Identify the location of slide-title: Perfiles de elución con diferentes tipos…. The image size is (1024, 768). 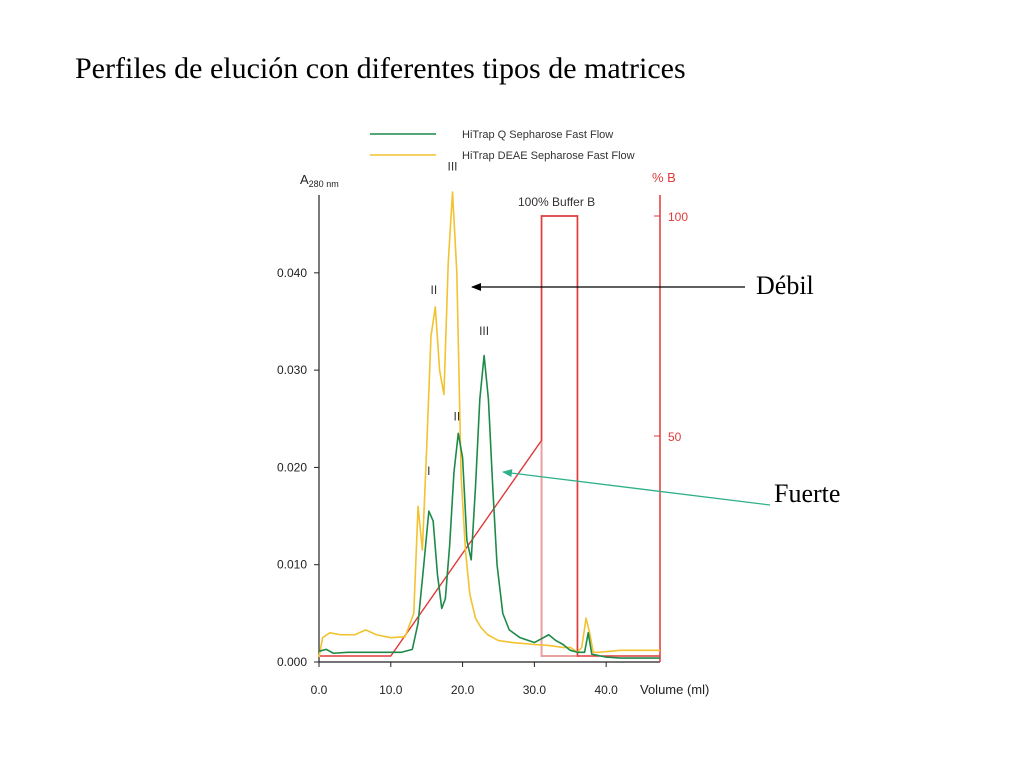
(380, 68).